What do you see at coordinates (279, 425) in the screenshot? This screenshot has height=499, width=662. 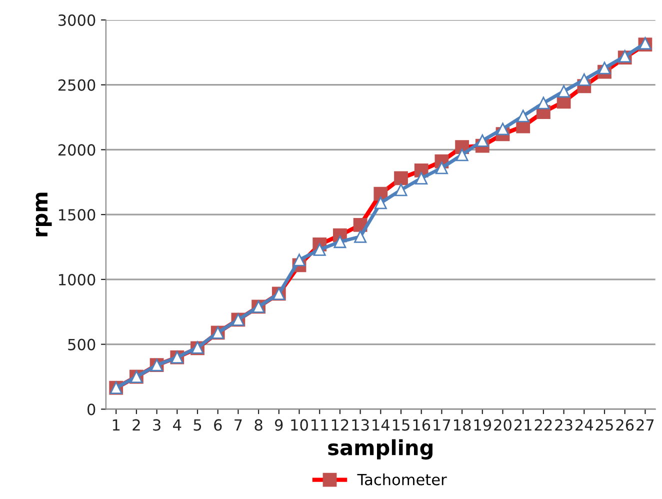 I see `x-tick-label: 9` at bounding box center [279, 425].